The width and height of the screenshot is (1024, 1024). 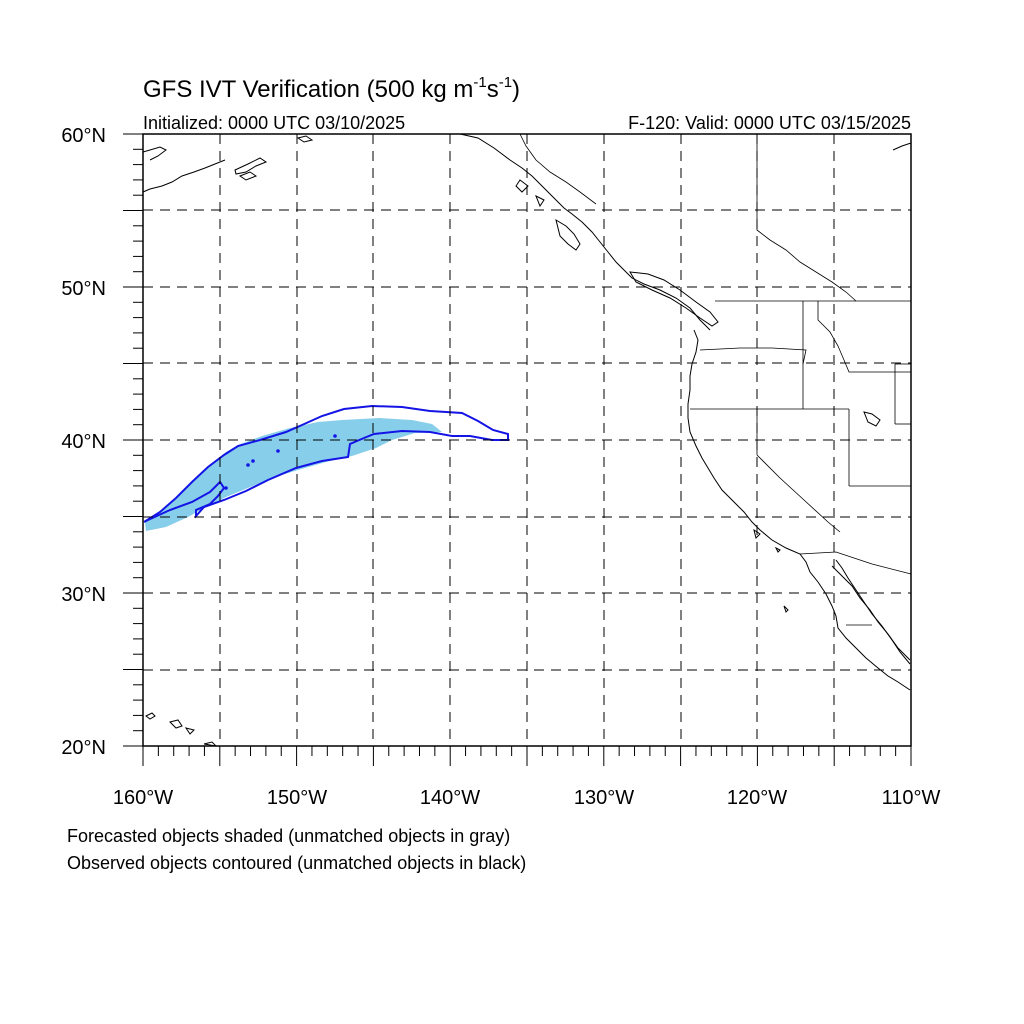 I want to click on lat-label-40n: 40°N, so click(x=83, y=442).